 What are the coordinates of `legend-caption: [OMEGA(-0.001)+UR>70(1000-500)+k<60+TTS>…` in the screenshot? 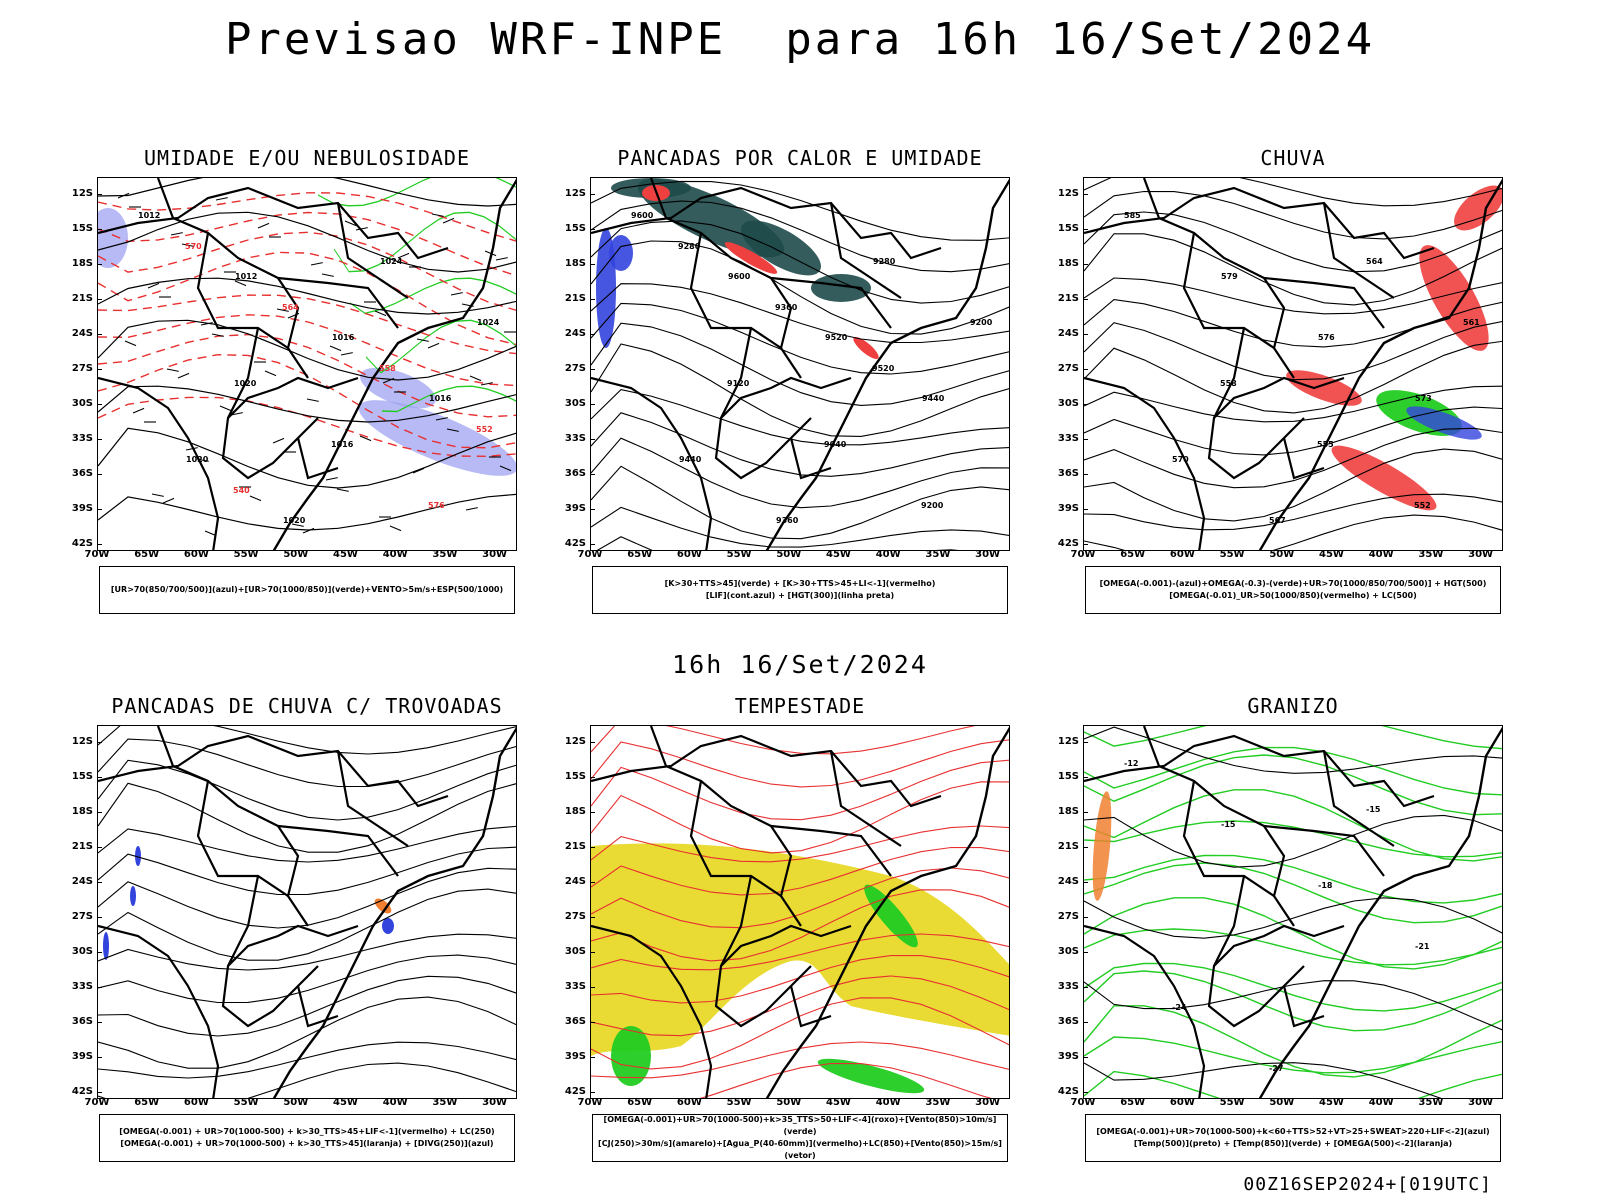 It's located at (1293, 1138).